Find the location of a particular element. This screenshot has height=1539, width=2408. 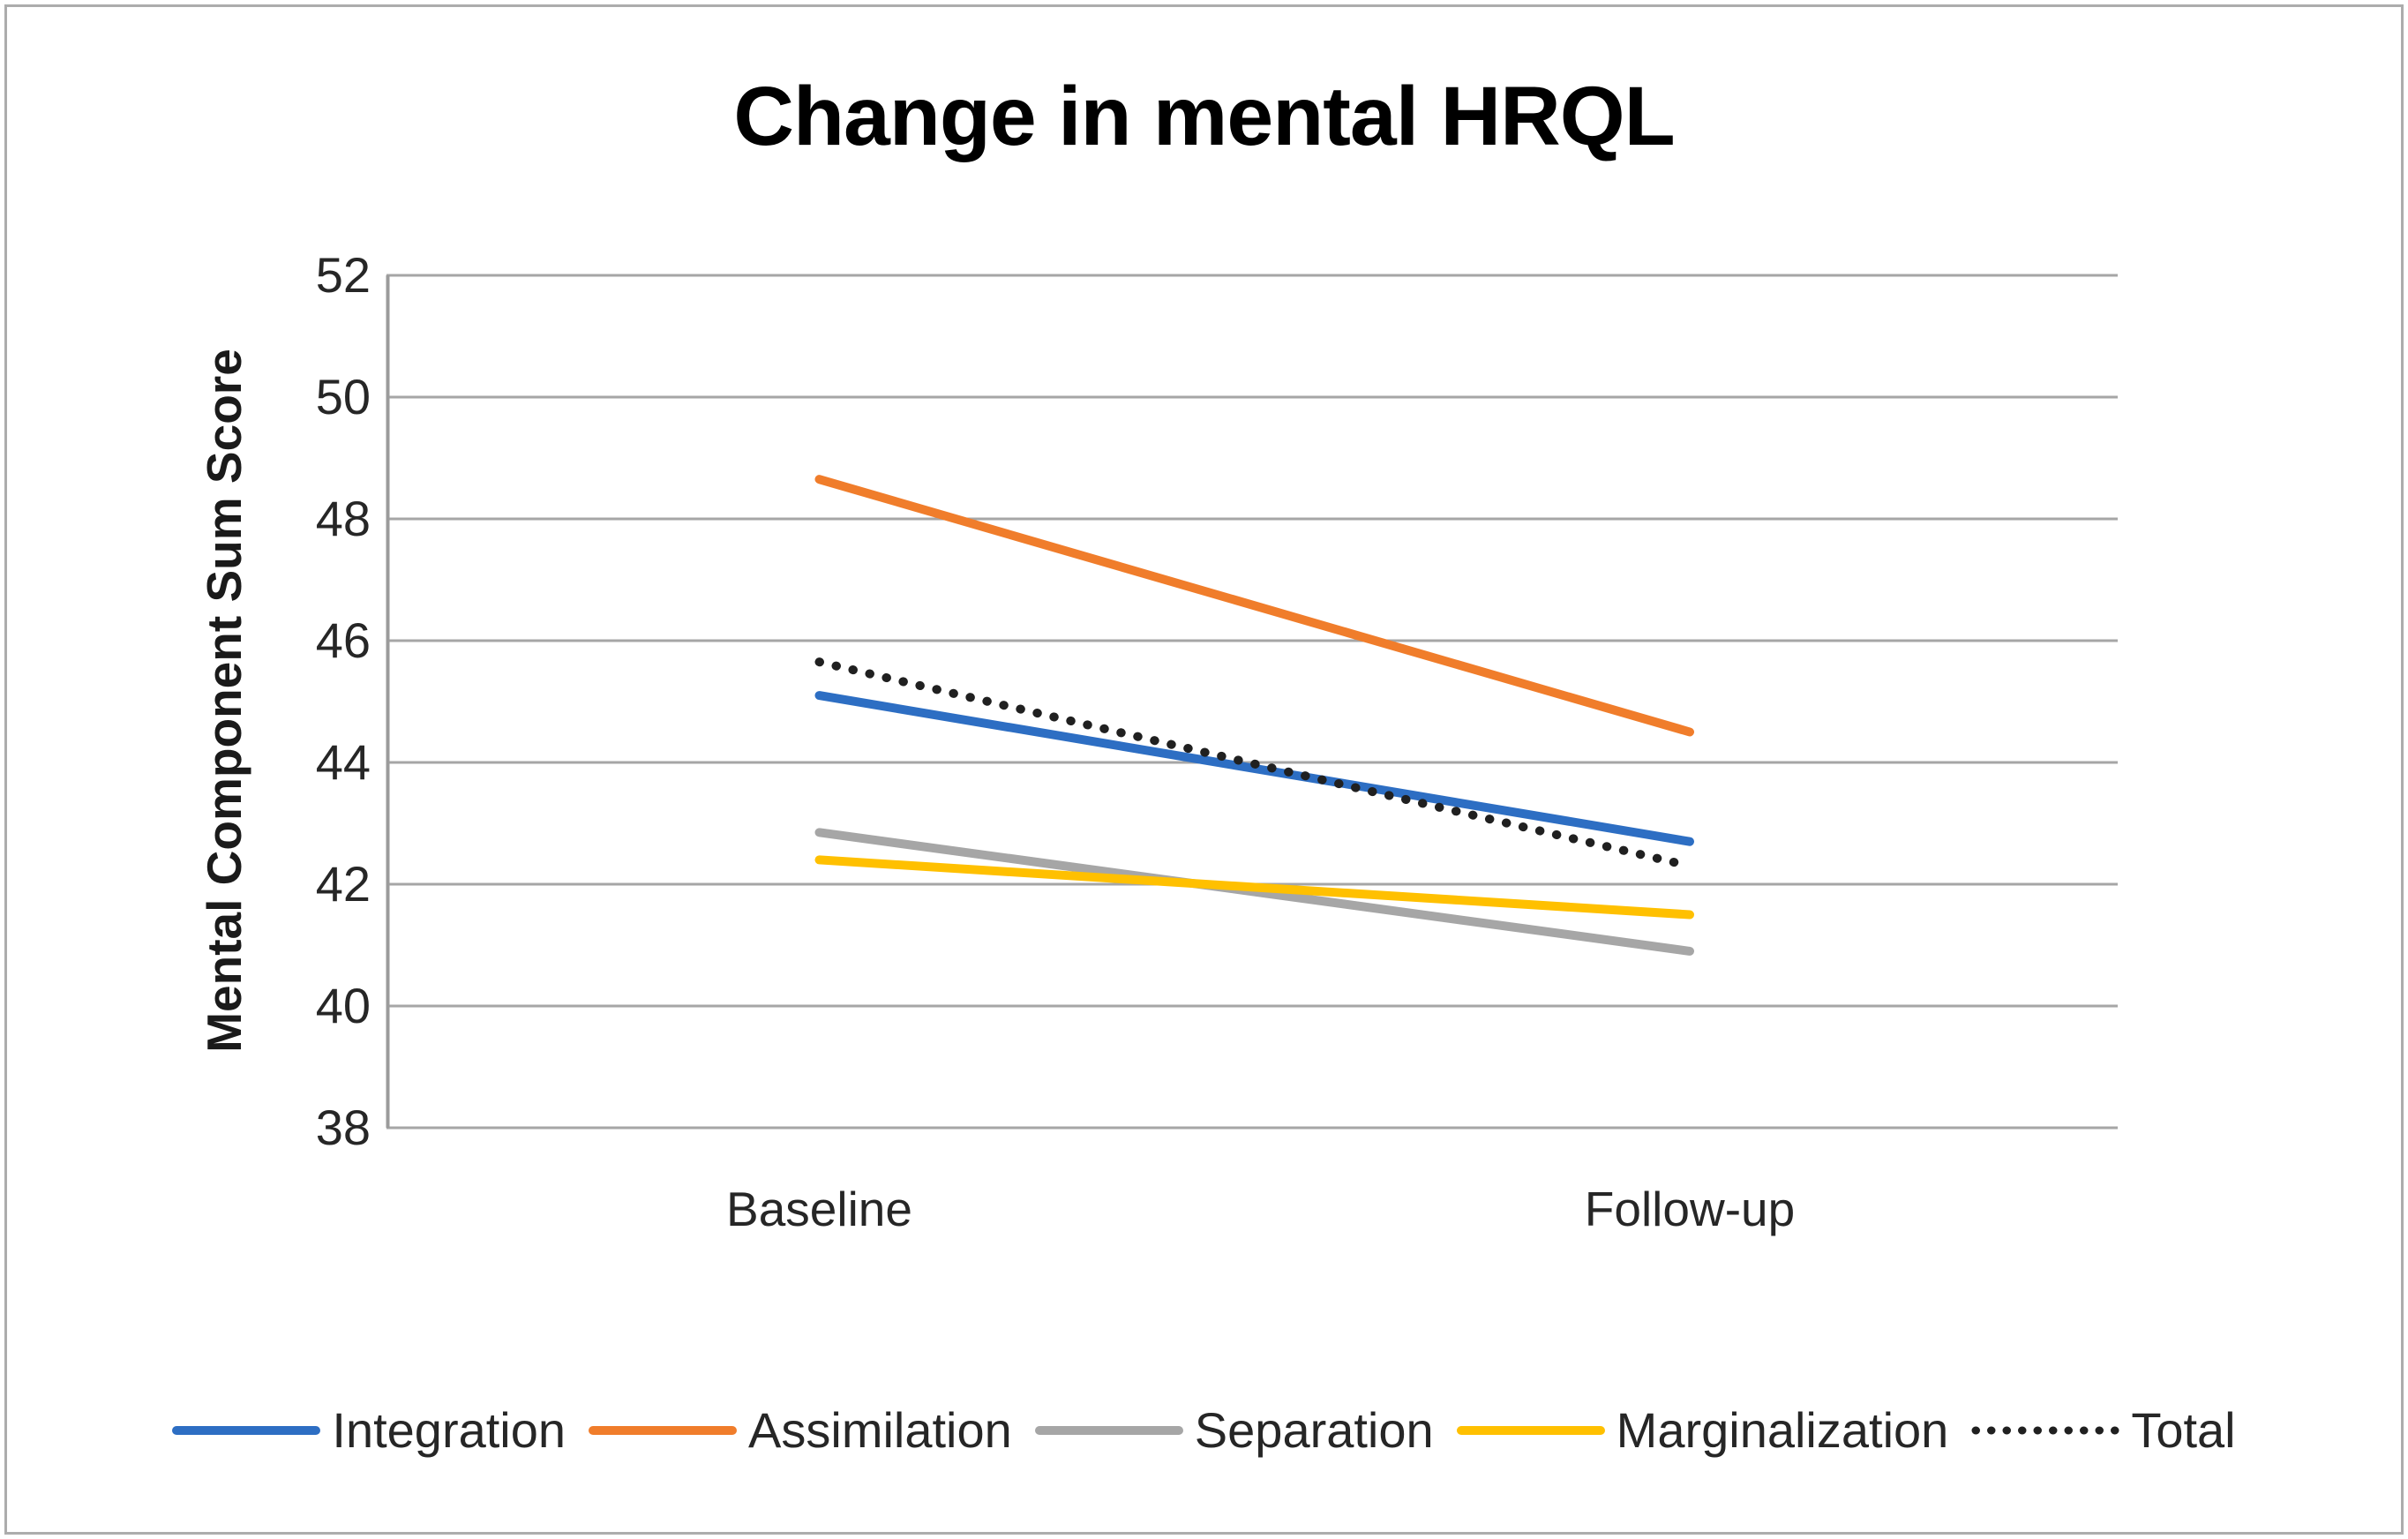

y-tick-label: 52 is located at coordinates (343, 275).